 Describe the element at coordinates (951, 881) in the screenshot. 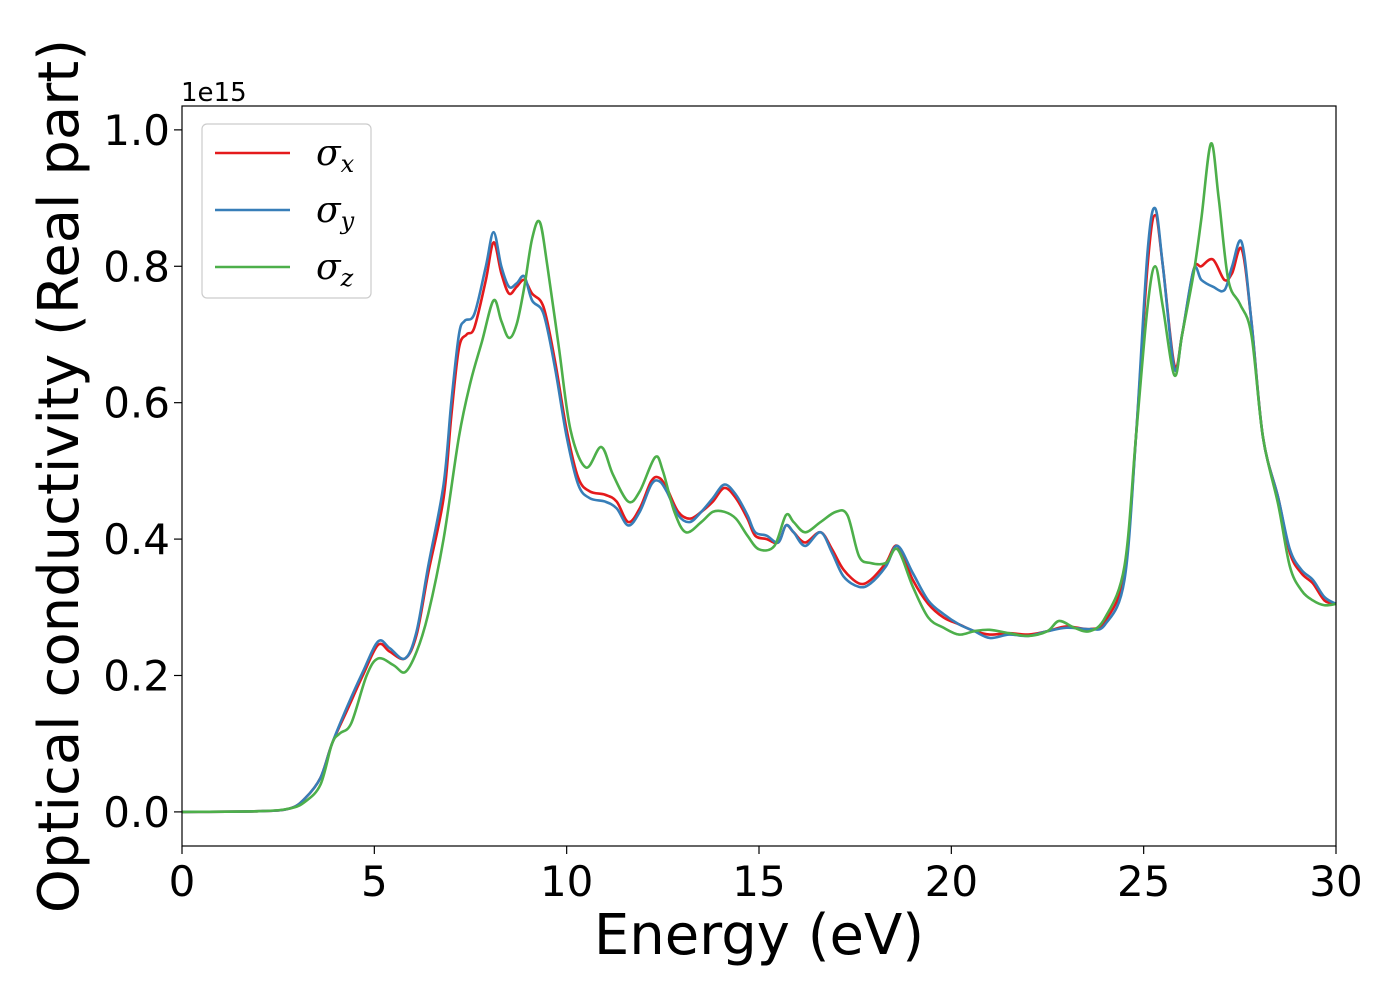

I see `x-tick-label: 20` at that location.